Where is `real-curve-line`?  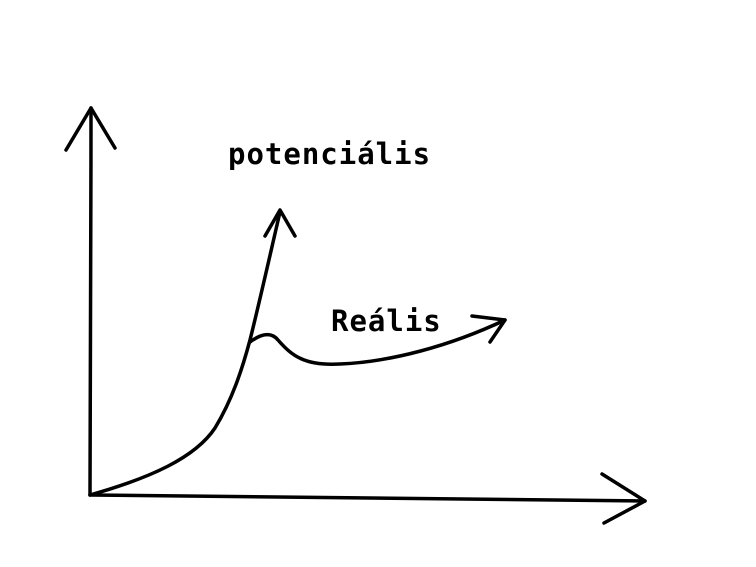
real-curve-line is located at coordinates (377, 342).